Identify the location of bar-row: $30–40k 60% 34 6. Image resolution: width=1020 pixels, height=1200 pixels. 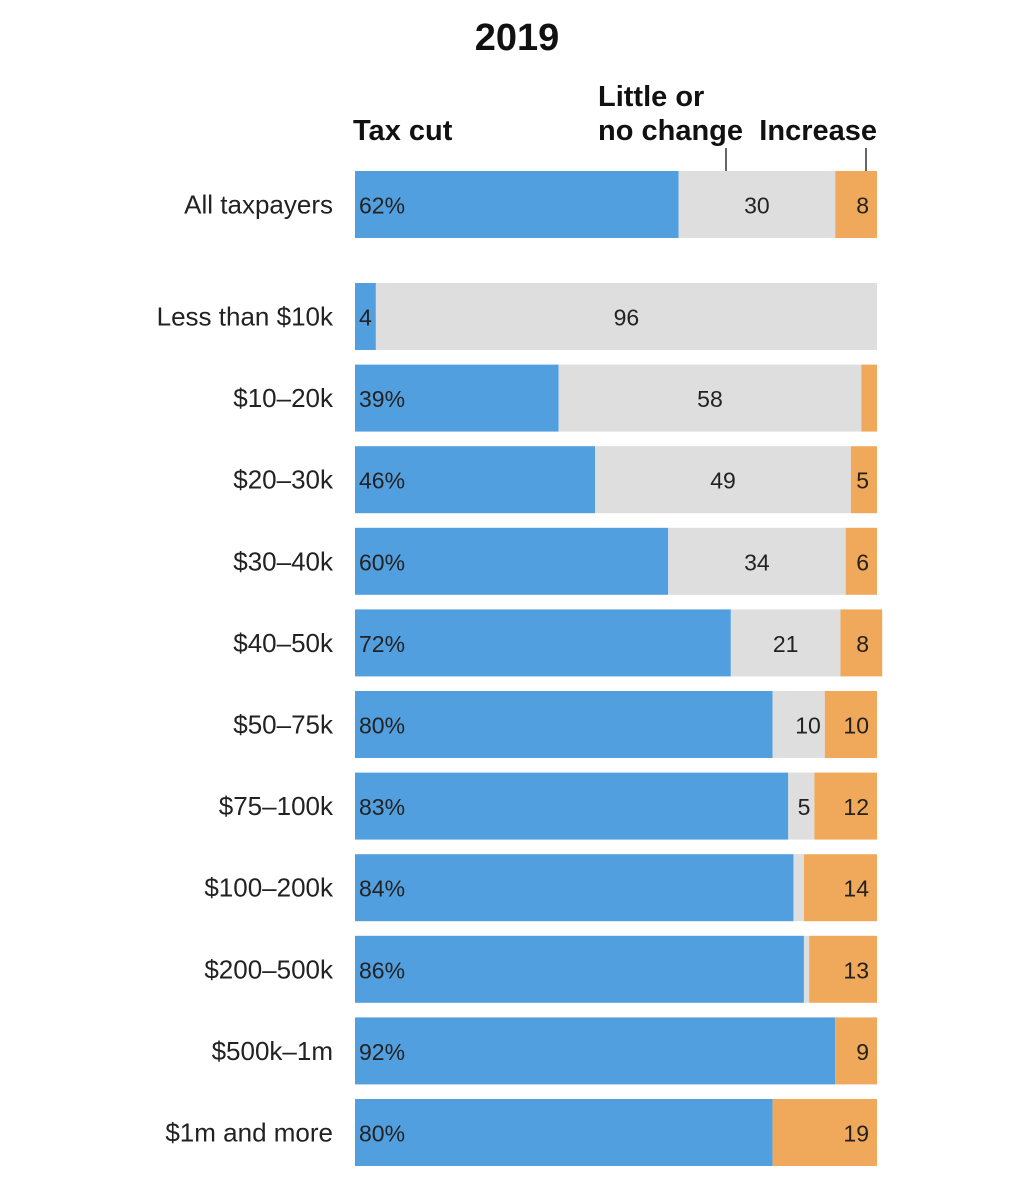
(555, 561).